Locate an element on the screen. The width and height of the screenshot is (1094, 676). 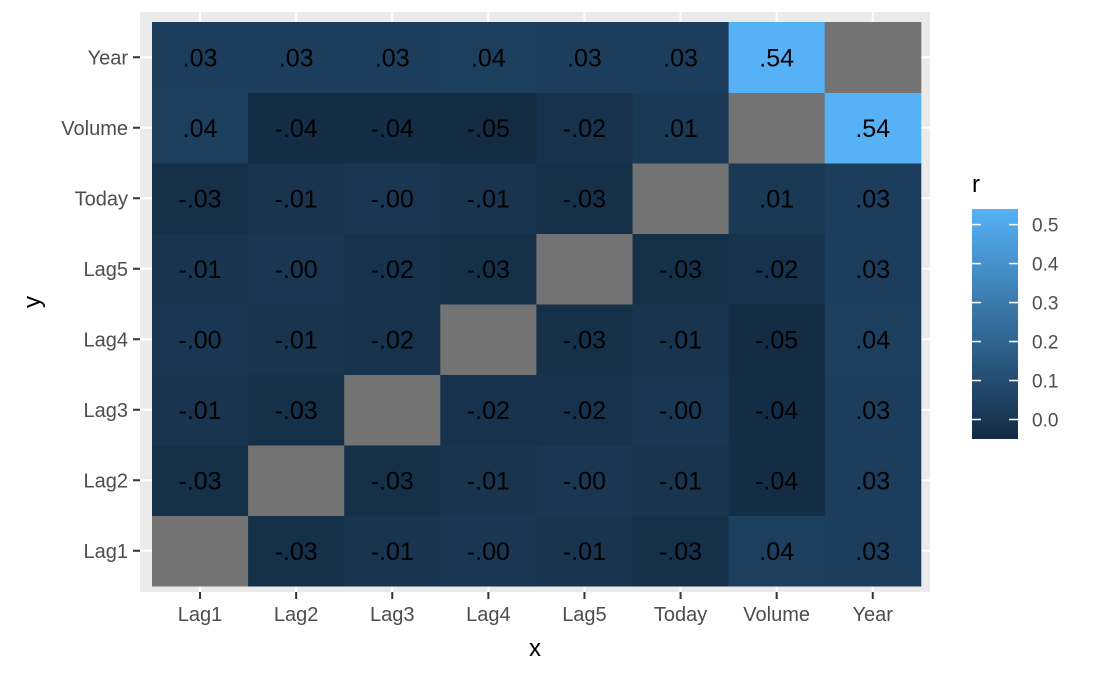
x-tick-label: Lag1 is located at coordinates (200, 615).